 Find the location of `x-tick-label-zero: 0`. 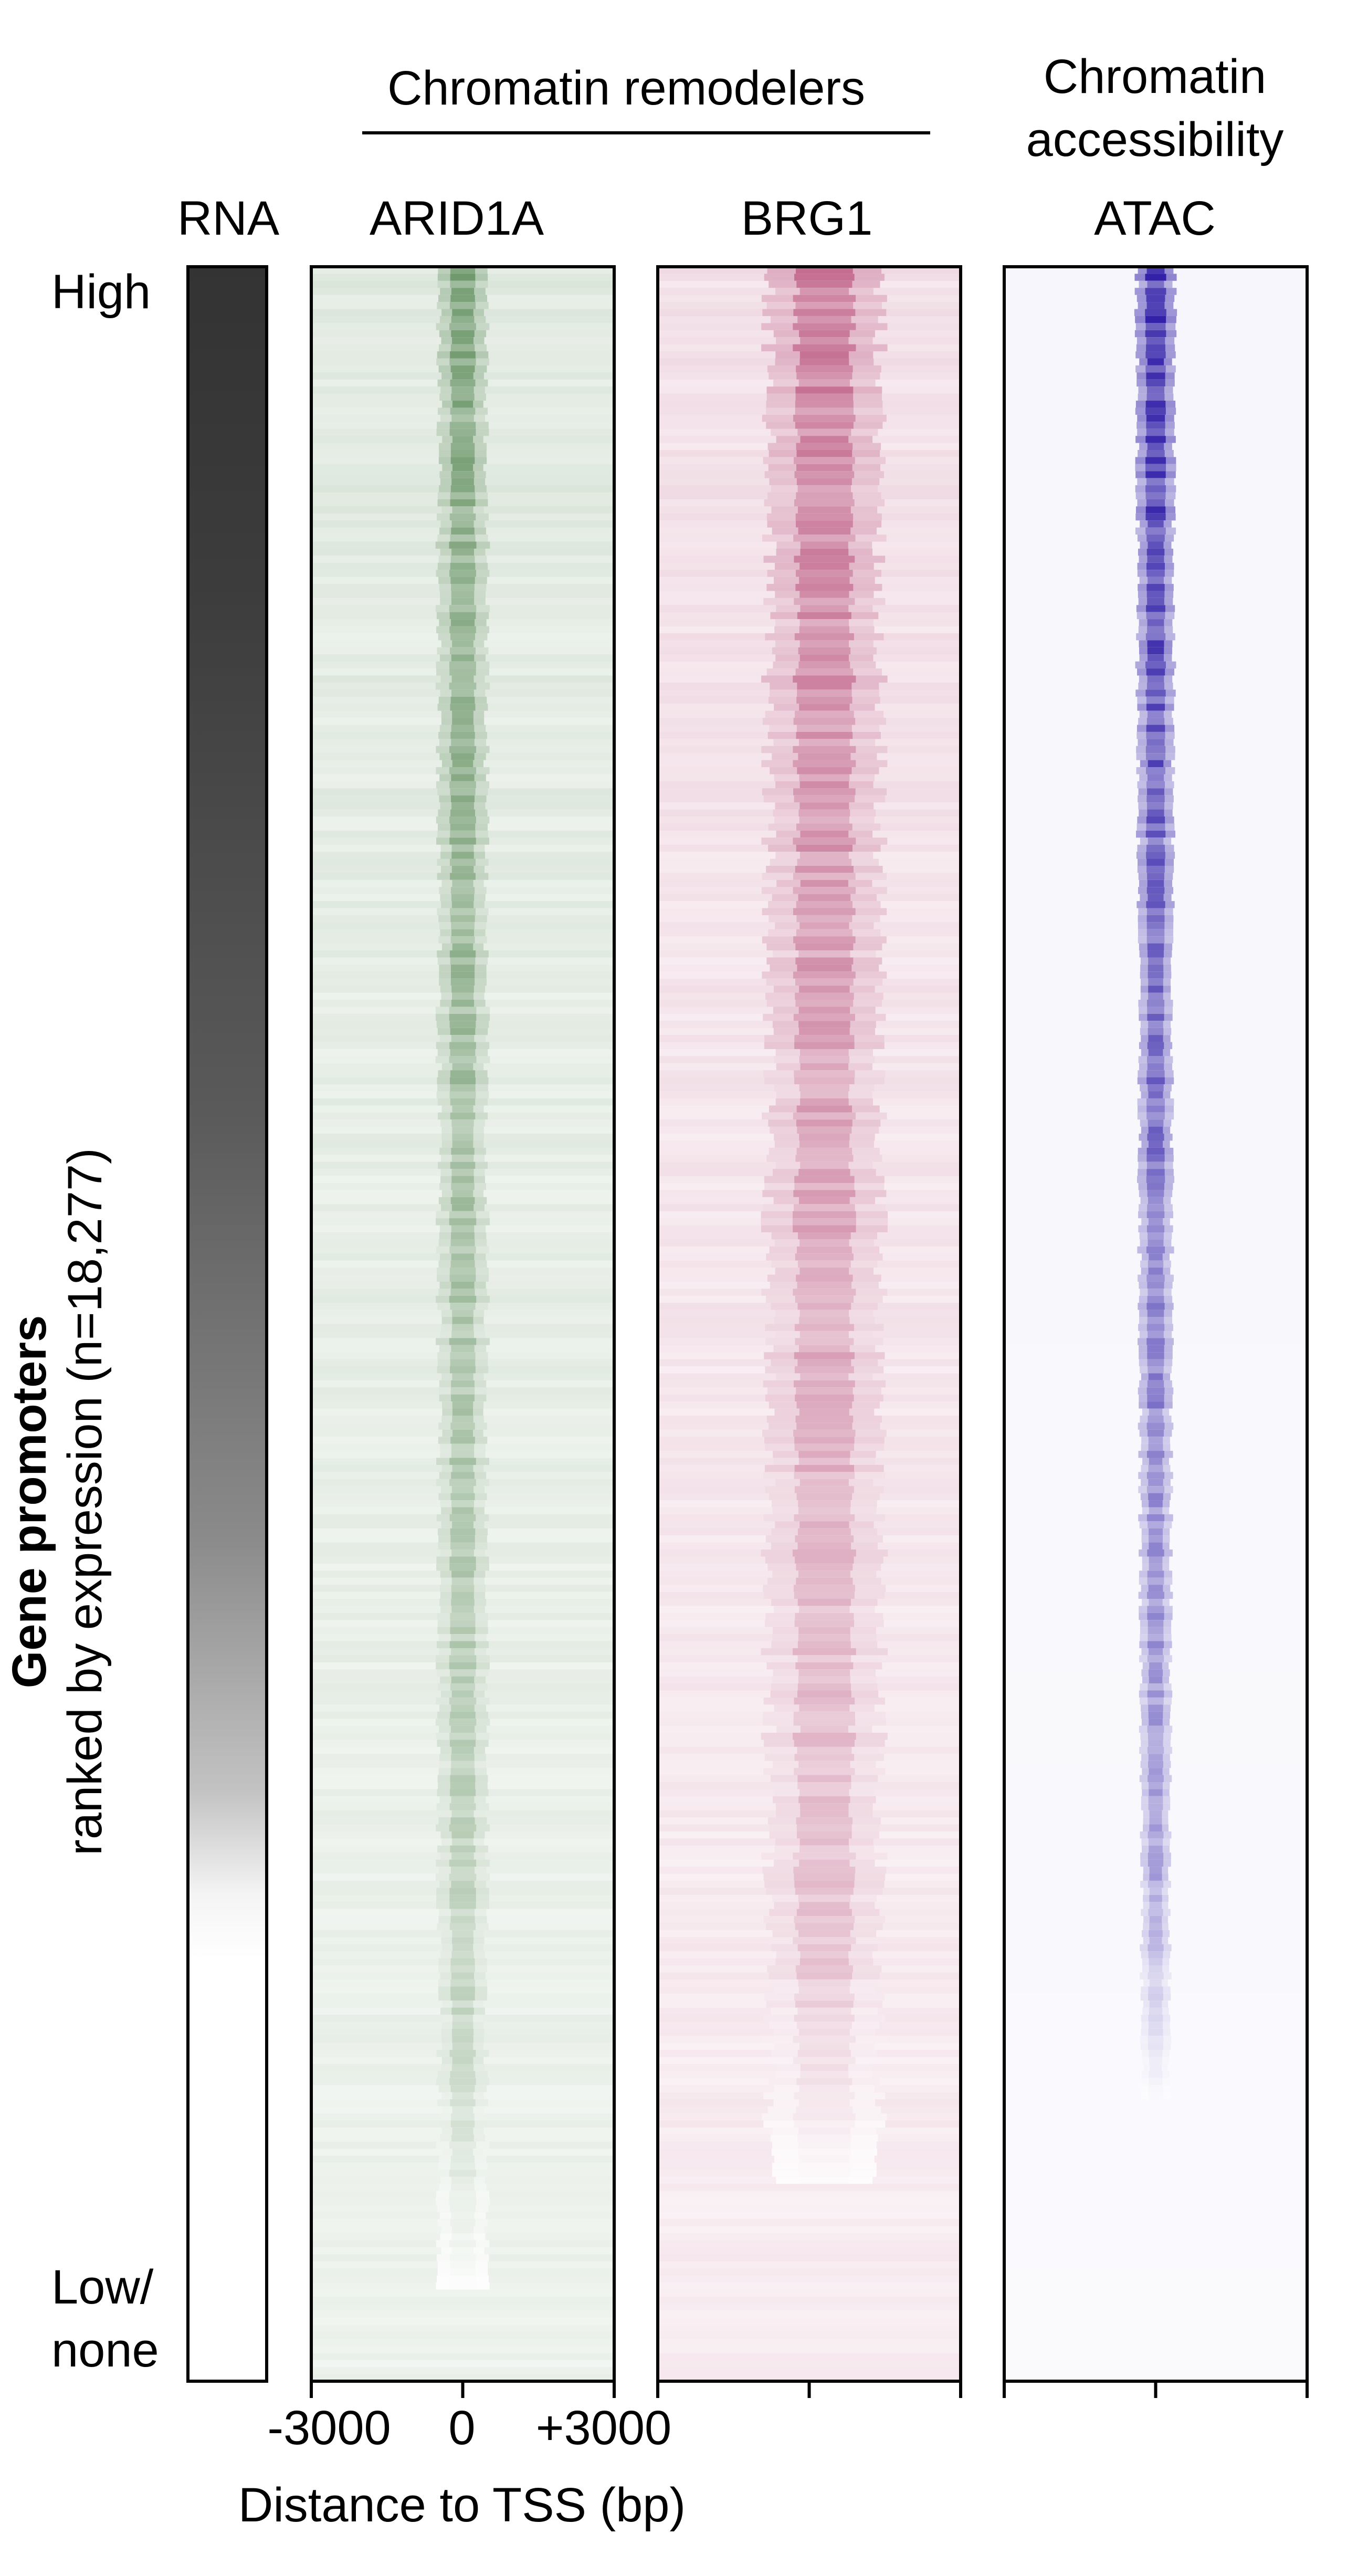

x-tick-label-zero: 0 is located at coordinates (462, 2428).